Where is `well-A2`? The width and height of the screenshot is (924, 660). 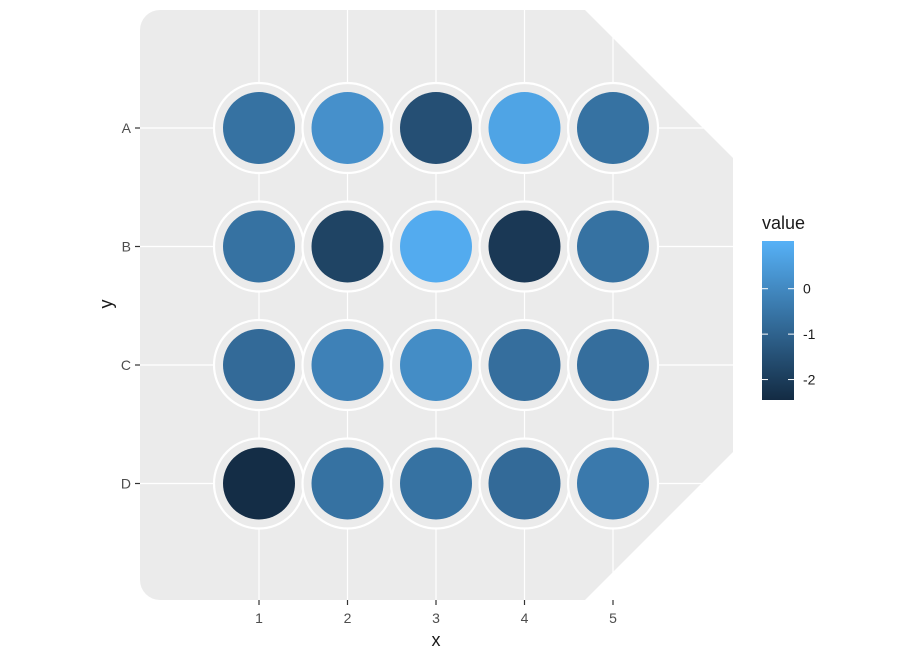 well-A2 is located at coordinates (347, 128).